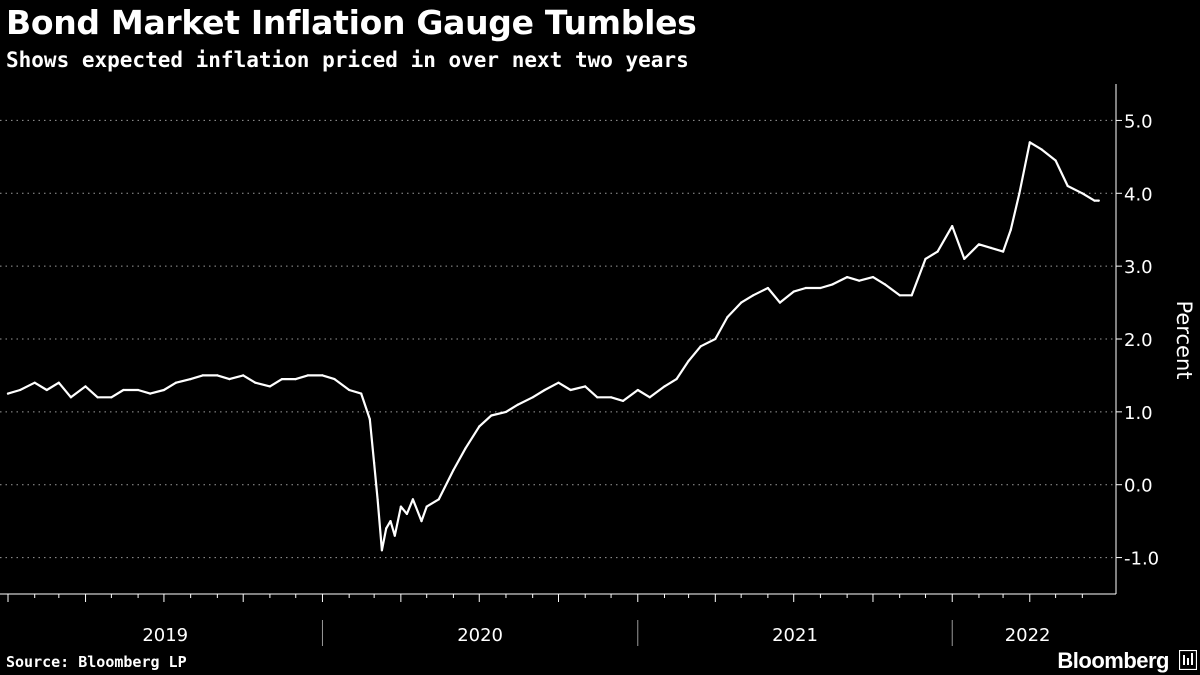  What do you see at coordinates (1138, 194) in the screenshot?
I see `y-tick-label: 4.0` at bounding box center [1138, 194].